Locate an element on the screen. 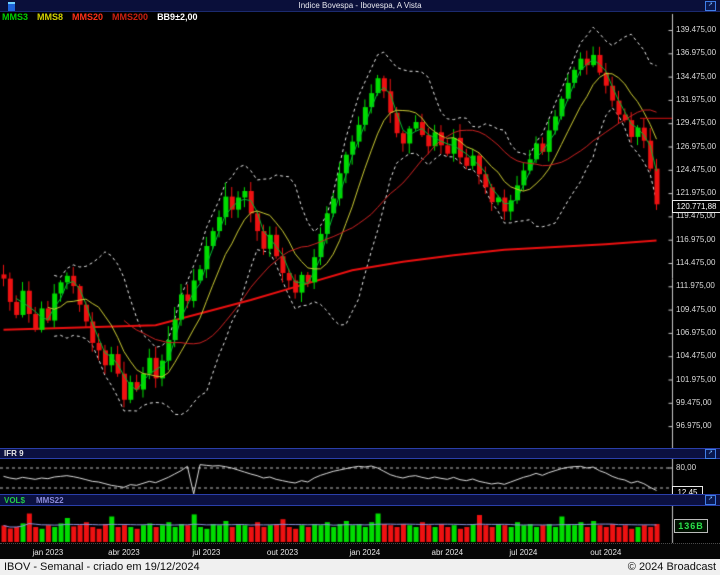 This screenshot has width=720, height=575. legend-mms20: MMS20 is located at coordinates (88, 17).